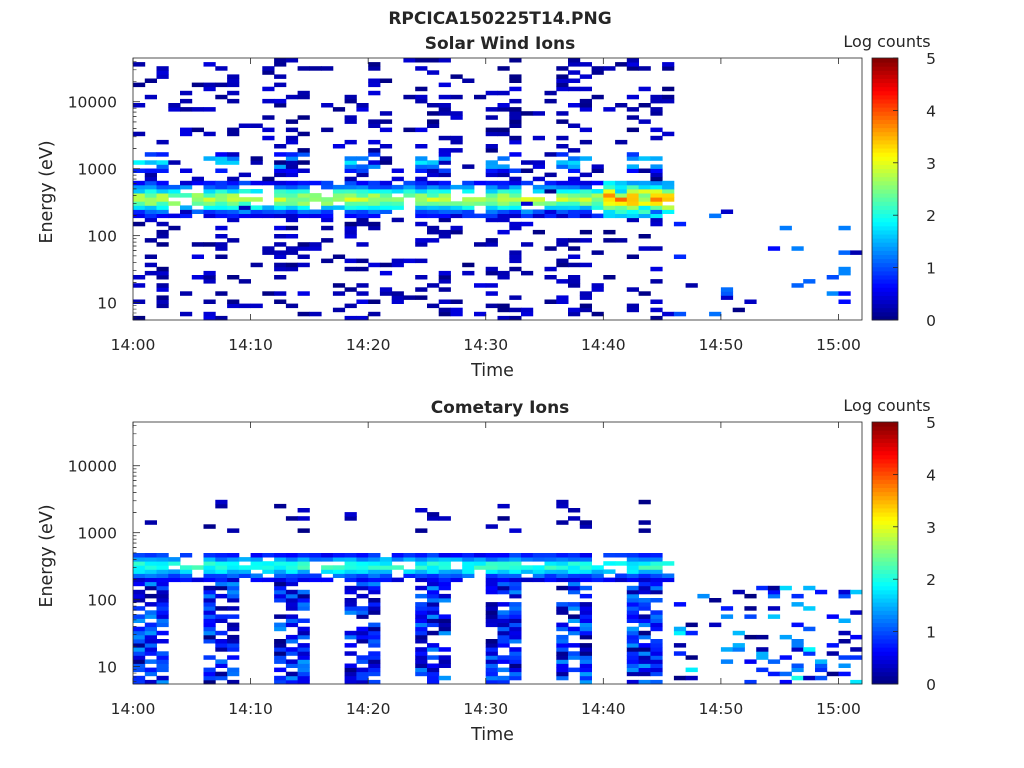 Image resolution: width=1024 pixels, height=768 pixels. Describe the element at coordinates (250, 345) in the screenshot. I see `x-tick-label: 14:10` at that location.